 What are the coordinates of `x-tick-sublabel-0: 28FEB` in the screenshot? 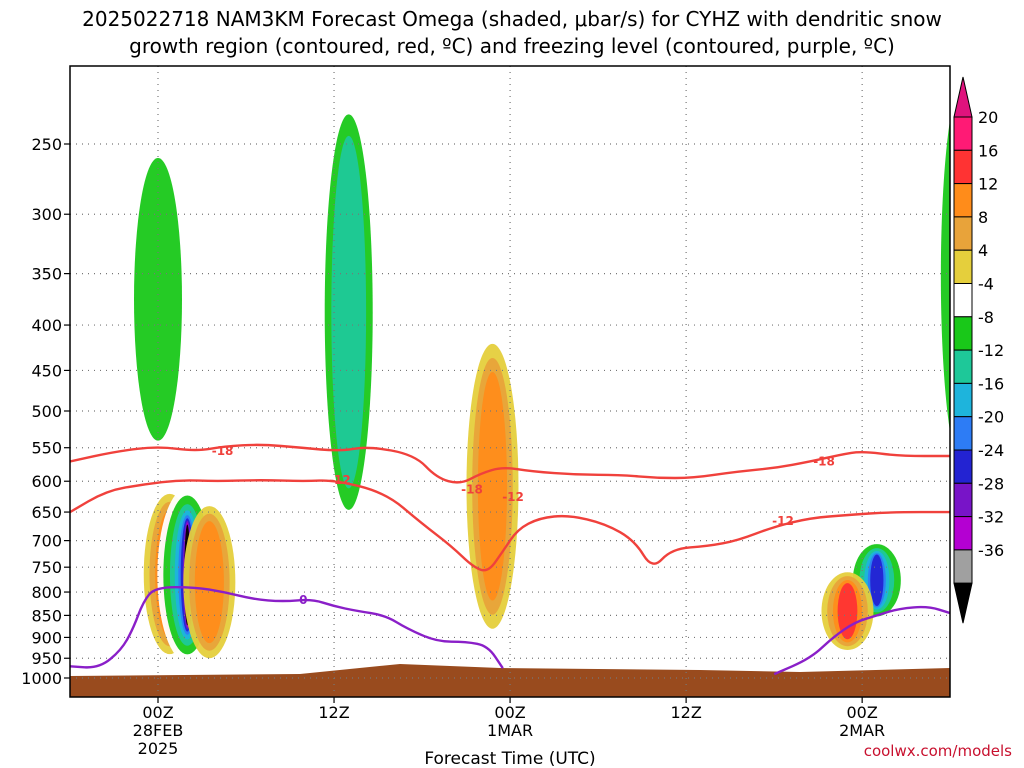 It's located at (158, 730).